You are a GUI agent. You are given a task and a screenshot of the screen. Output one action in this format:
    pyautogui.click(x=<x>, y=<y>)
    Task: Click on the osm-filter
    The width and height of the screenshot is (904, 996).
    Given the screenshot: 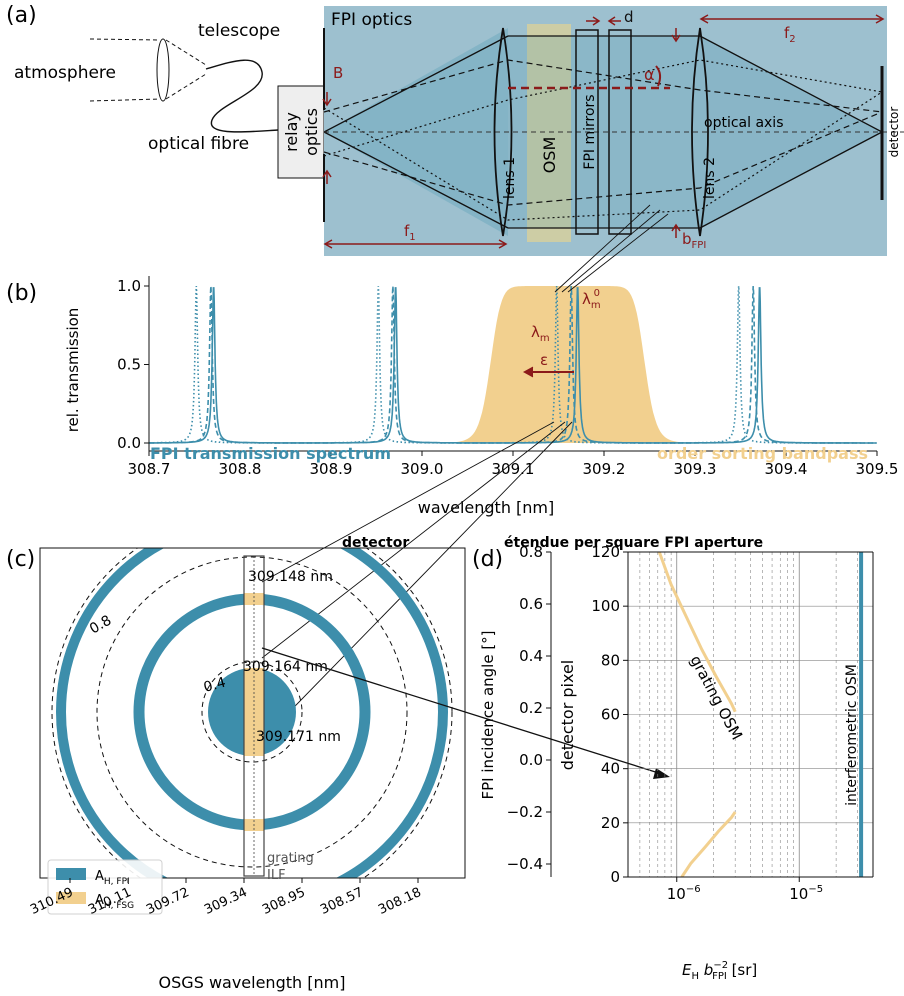 What is the action you would take?
    pyautogui.click(x=549, y=133)
    